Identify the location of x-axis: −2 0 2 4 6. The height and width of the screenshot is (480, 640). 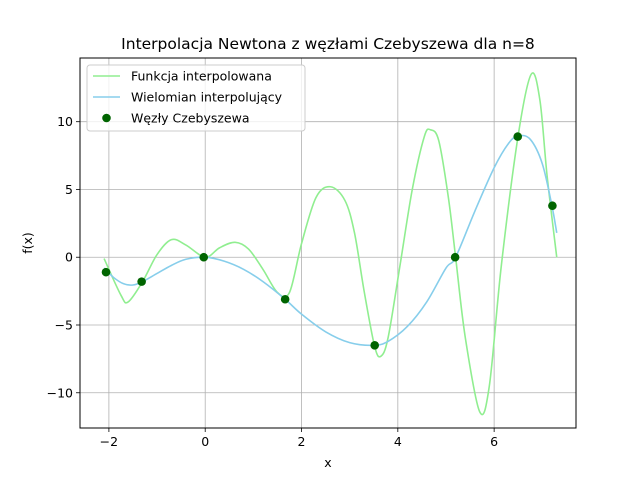
(299, 438).